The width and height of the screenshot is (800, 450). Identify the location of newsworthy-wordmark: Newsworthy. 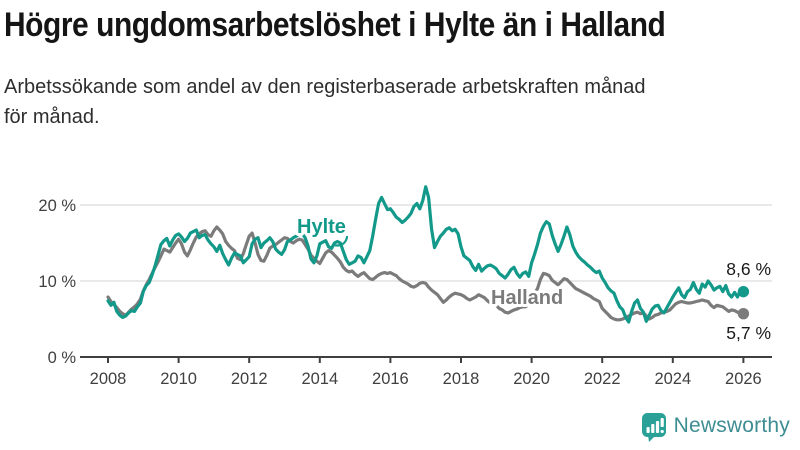
(731, 425).